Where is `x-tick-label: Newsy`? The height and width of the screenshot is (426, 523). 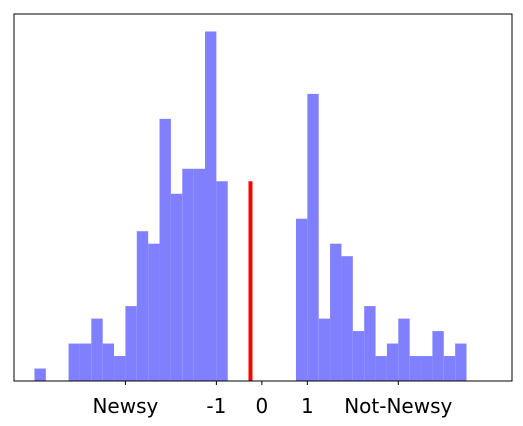 x-tick-label: Newsy is located at coordinates (125, 406).